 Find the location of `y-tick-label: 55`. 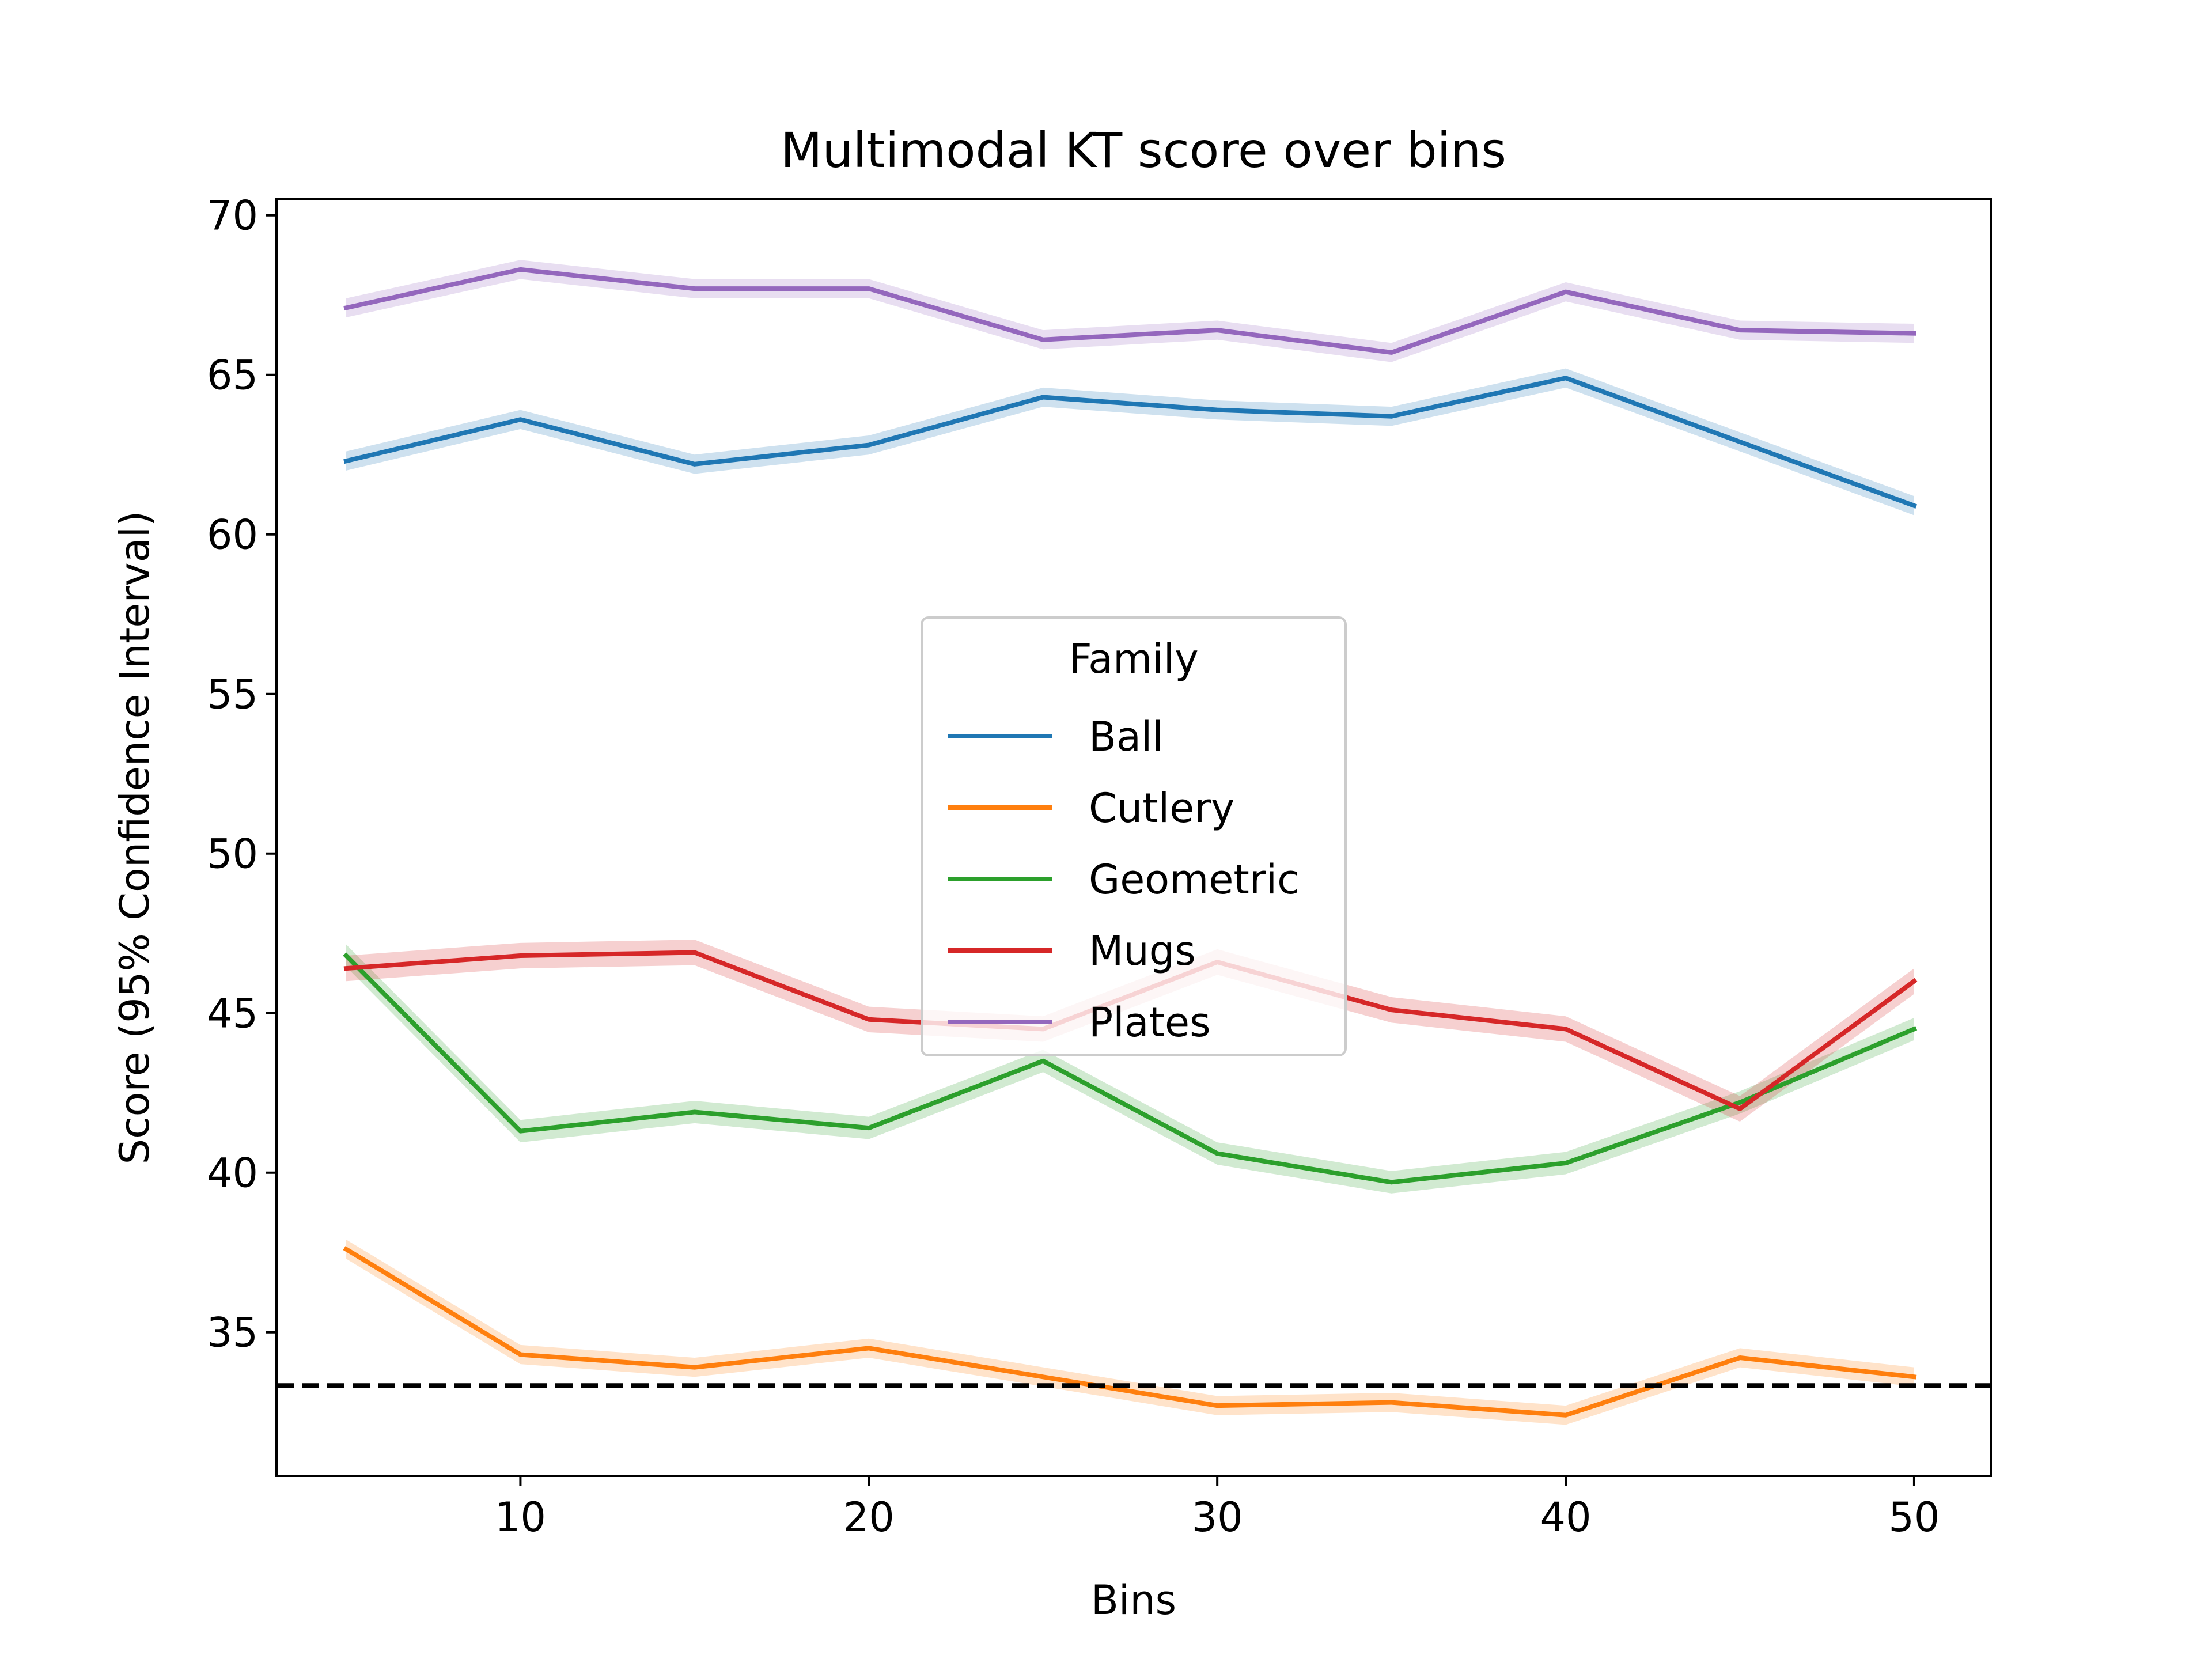

y-tick-label: 55 is located at coordinates (232, 694).